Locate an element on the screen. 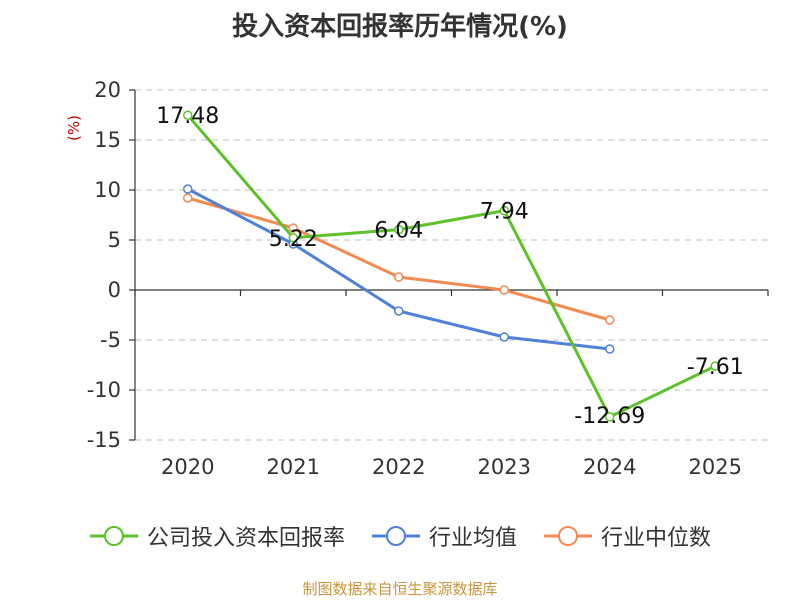 Image resolution: width=800 pixels, height=600 pixels. data-label: 17.48 is located at coordinates (187, 116).